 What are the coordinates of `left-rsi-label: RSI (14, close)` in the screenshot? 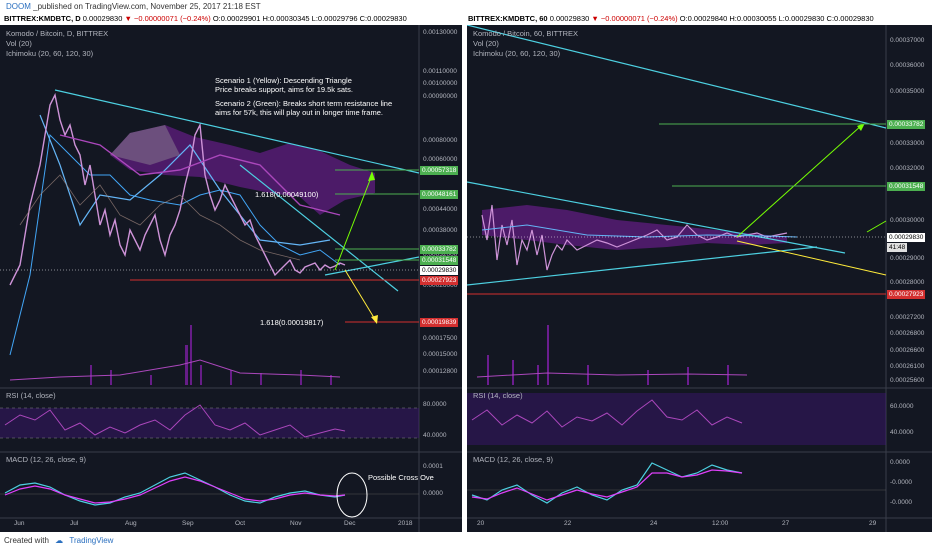 It's located at (31, 395).